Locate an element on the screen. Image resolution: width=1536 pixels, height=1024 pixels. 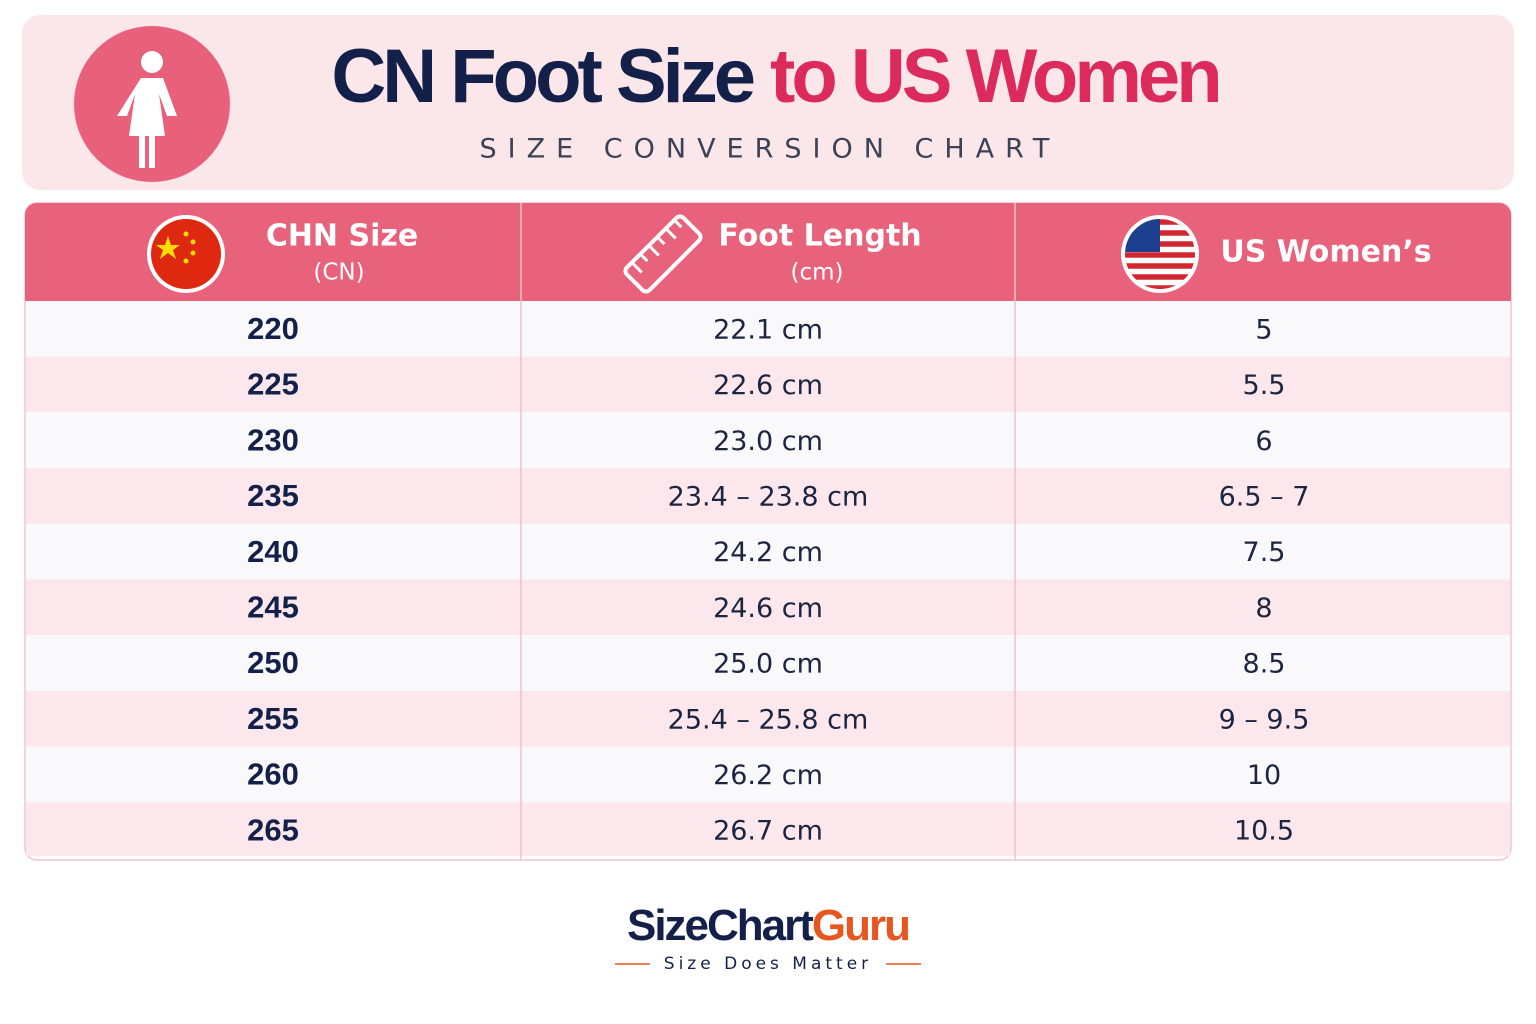
title: CN Foot Size to US Women is located at coordinates (774, 76).